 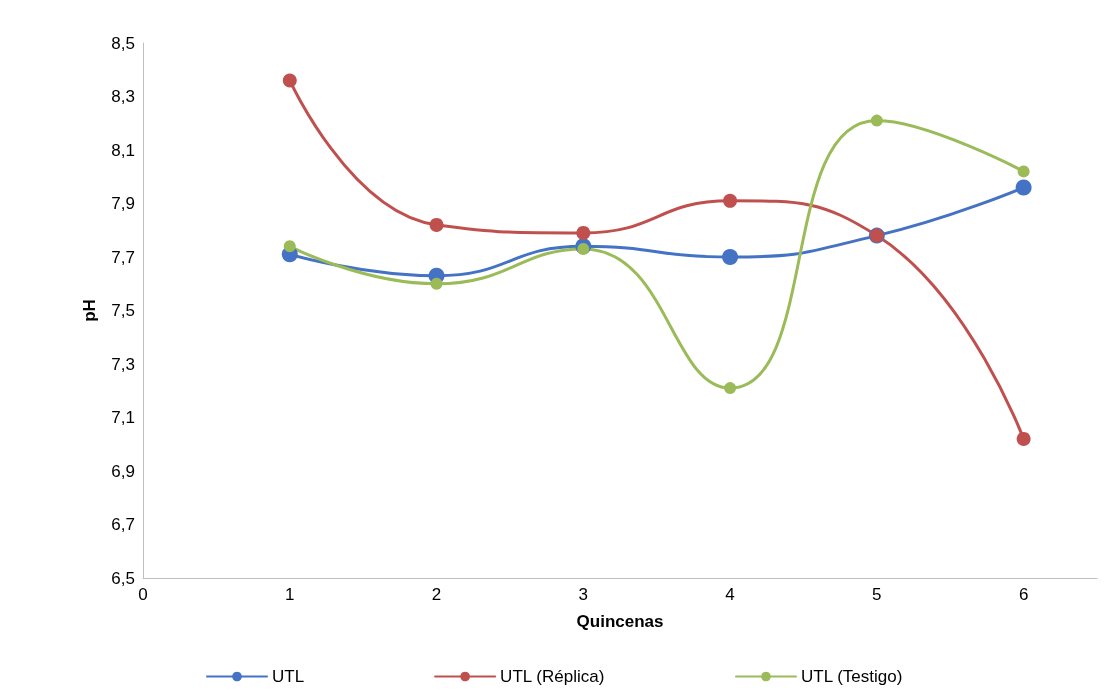 I want to click on y-tick-label: 6,9, so click(x=123, y=471).